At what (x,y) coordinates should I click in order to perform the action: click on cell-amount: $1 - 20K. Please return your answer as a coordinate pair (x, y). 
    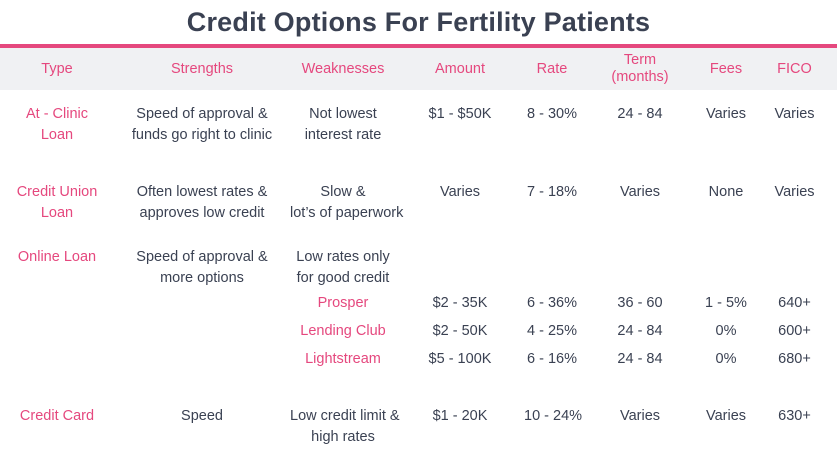
    Looking at the image, I should click on (460, 416).